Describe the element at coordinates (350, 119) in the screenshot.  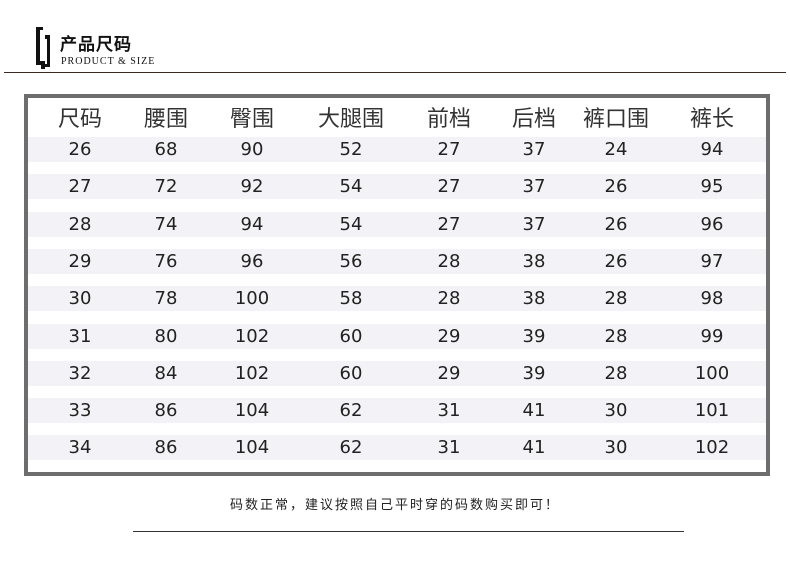
I see `column-header: 大腿围` at that location.